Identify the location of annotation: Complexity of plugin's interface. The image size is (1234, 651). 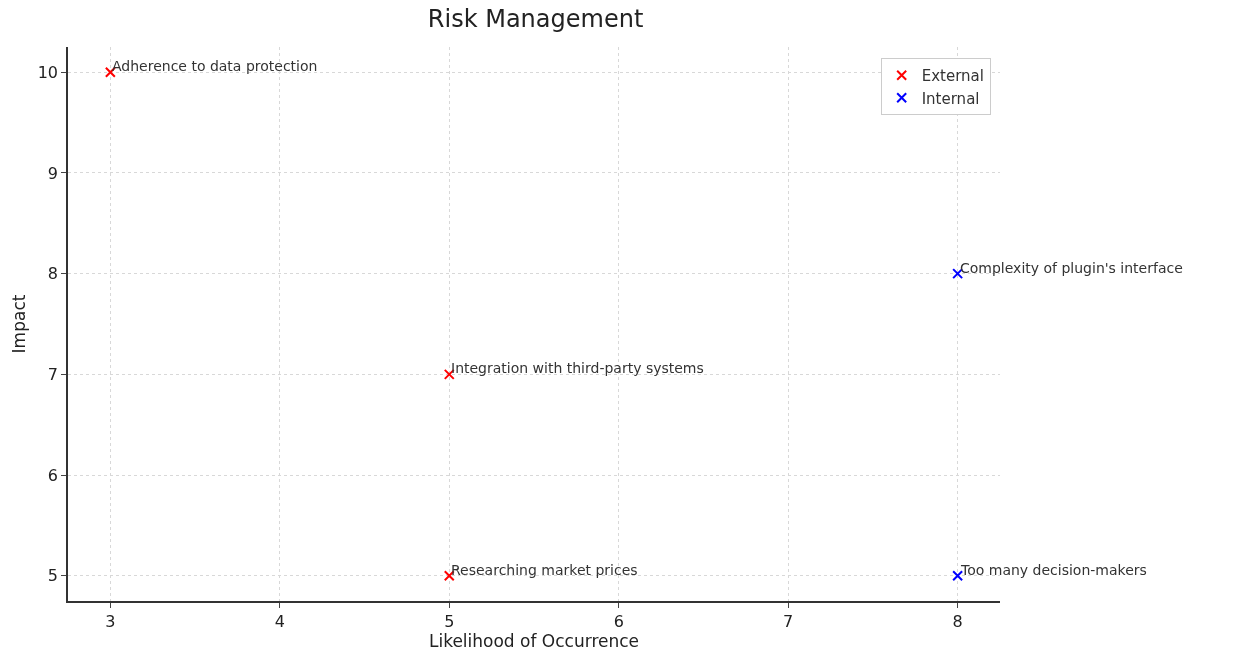
(1071, 268).